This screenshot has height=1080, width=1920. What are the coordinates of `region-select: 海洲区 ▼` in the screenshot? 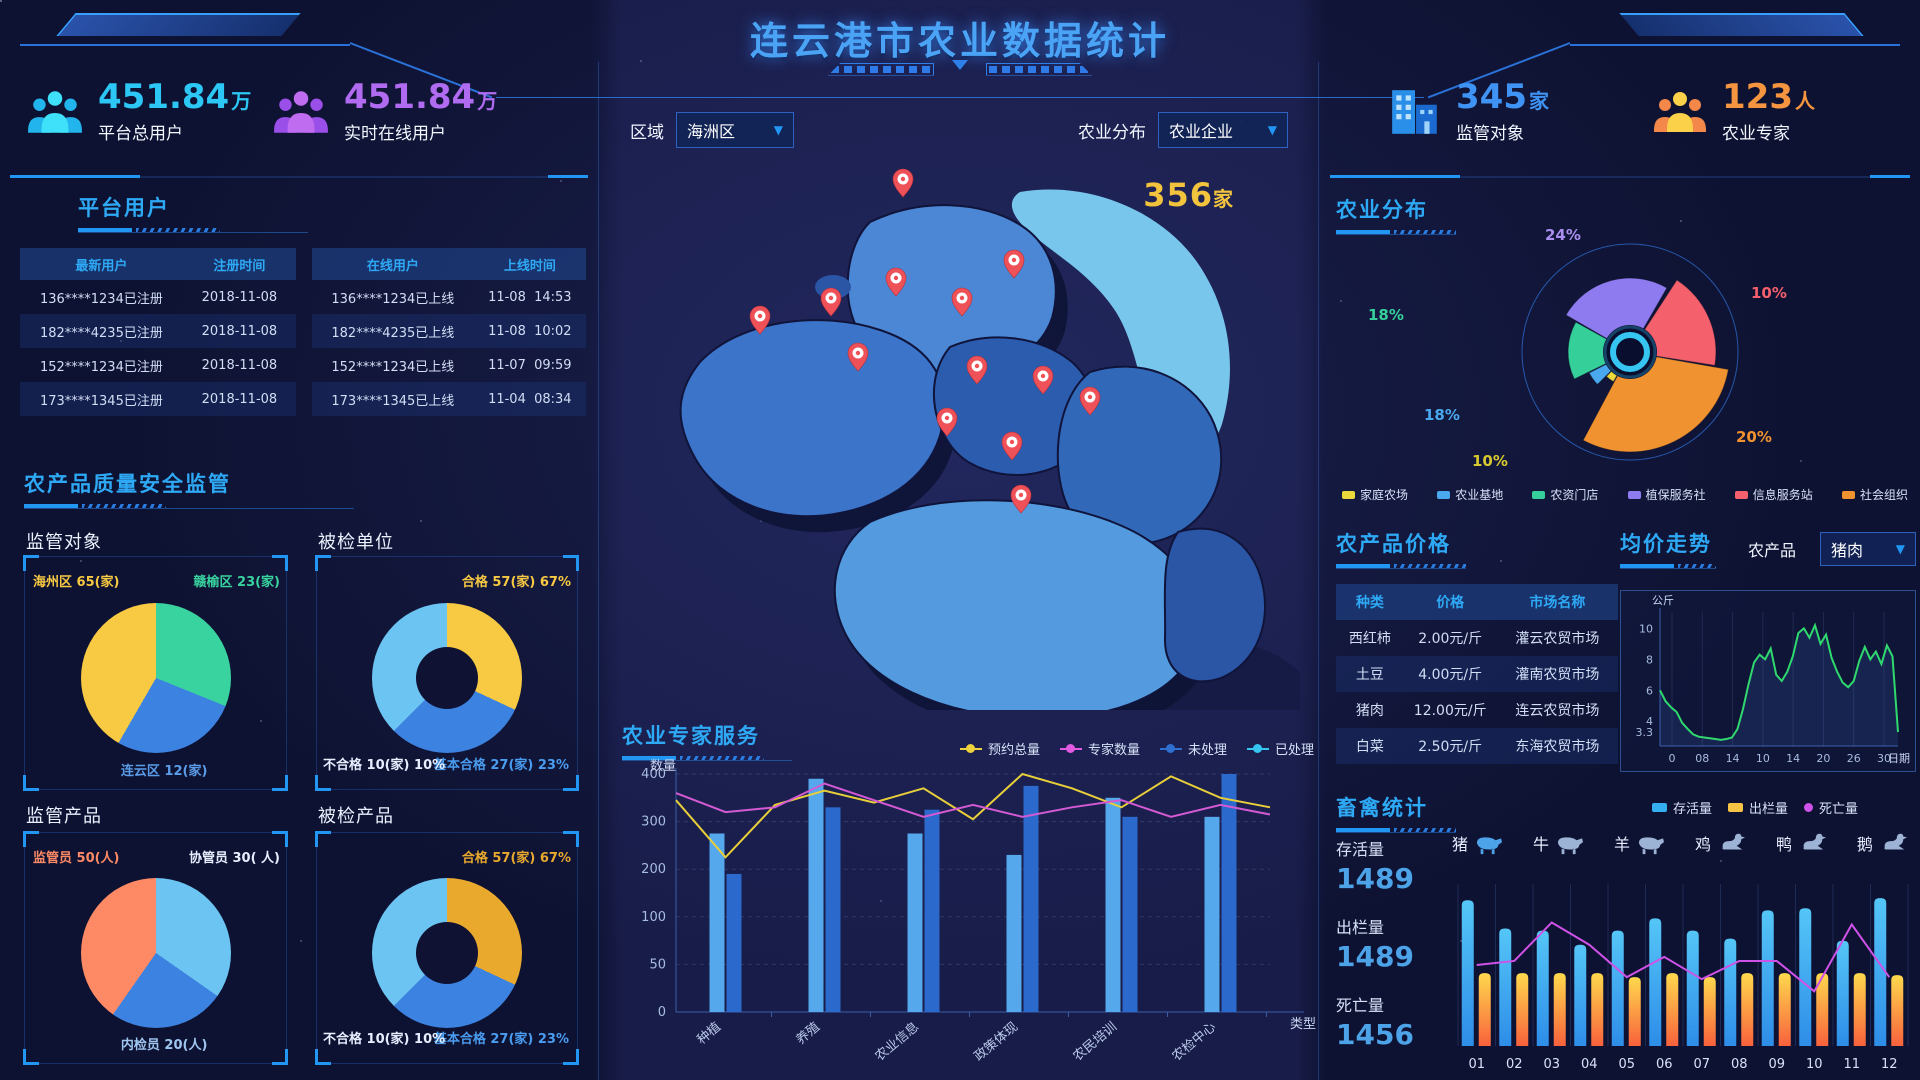 It's located at (735, 130).